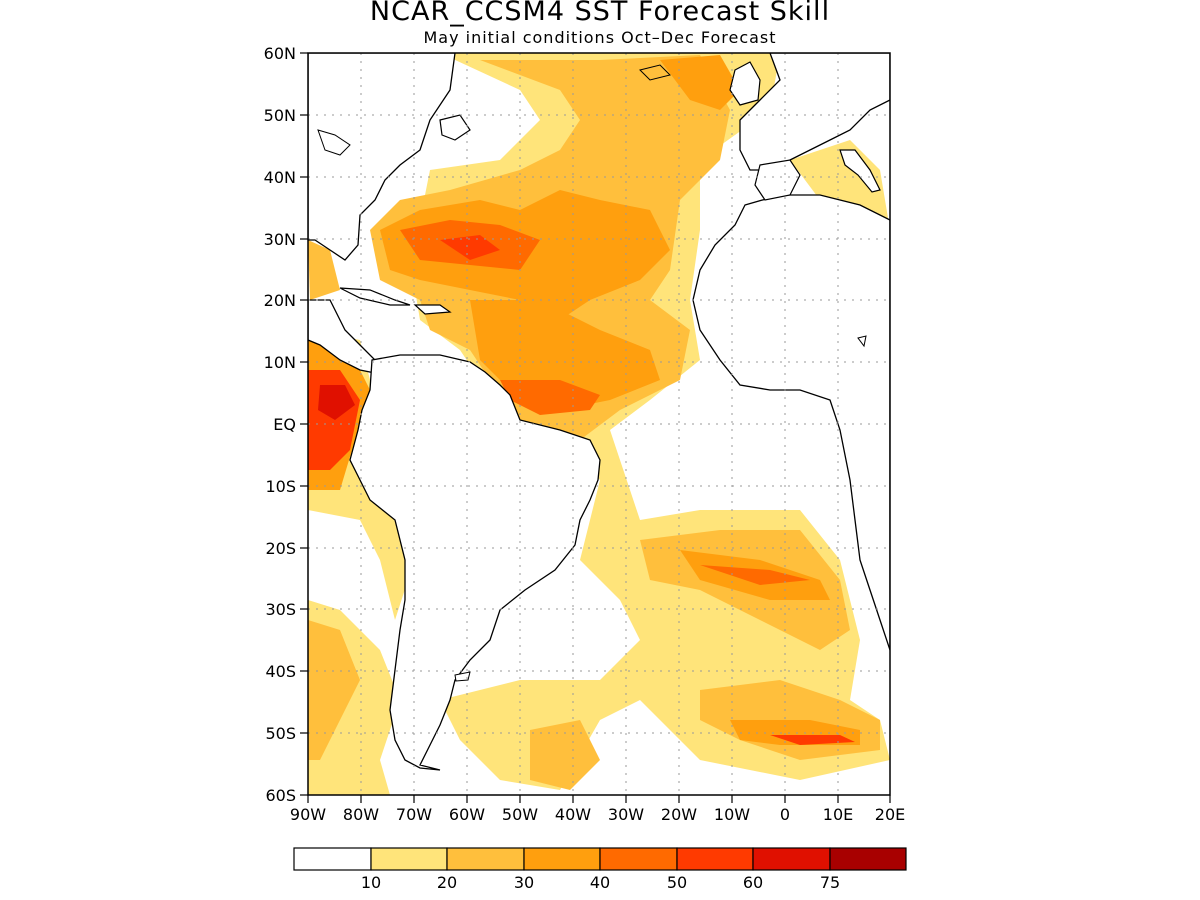  I want to click on lat-label: 40N, so click(280, 177).